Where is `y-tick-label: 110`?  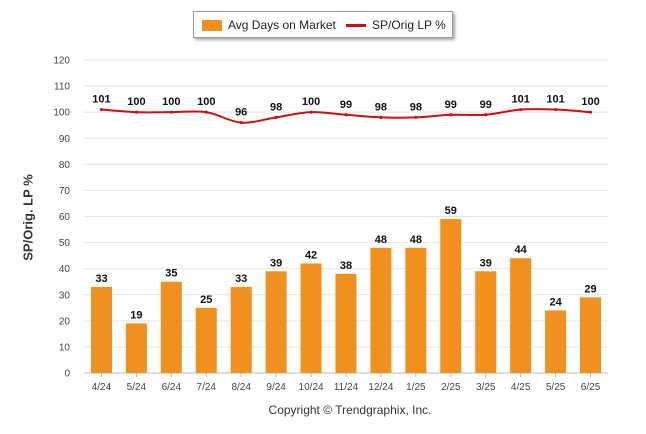
y-tick-label: 110 is located at coordinates (62, 87).